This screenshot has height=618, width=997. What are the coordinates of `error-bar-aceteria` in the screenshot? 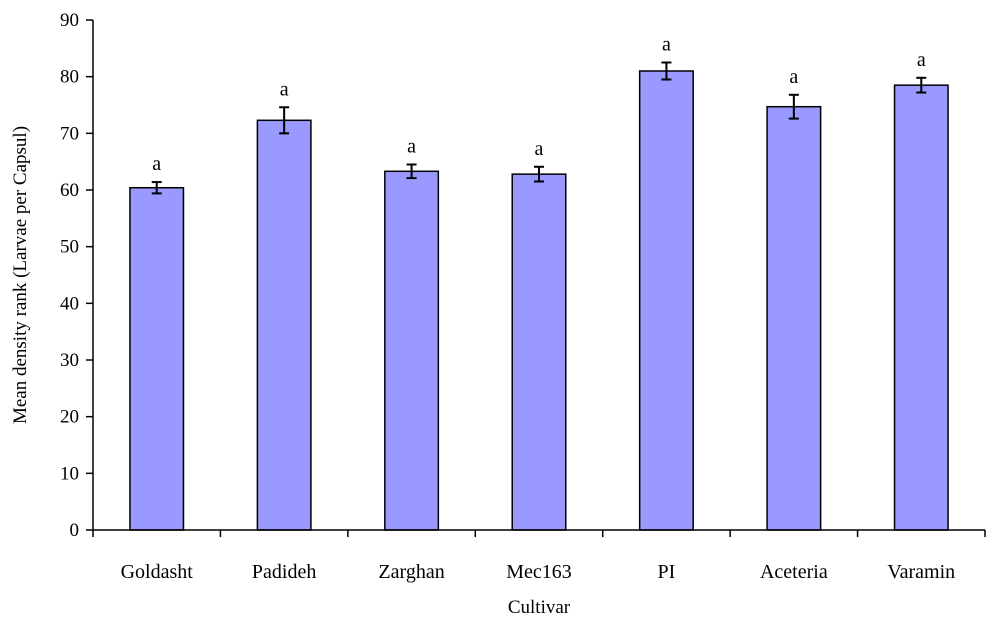 It's located at (793, 106).